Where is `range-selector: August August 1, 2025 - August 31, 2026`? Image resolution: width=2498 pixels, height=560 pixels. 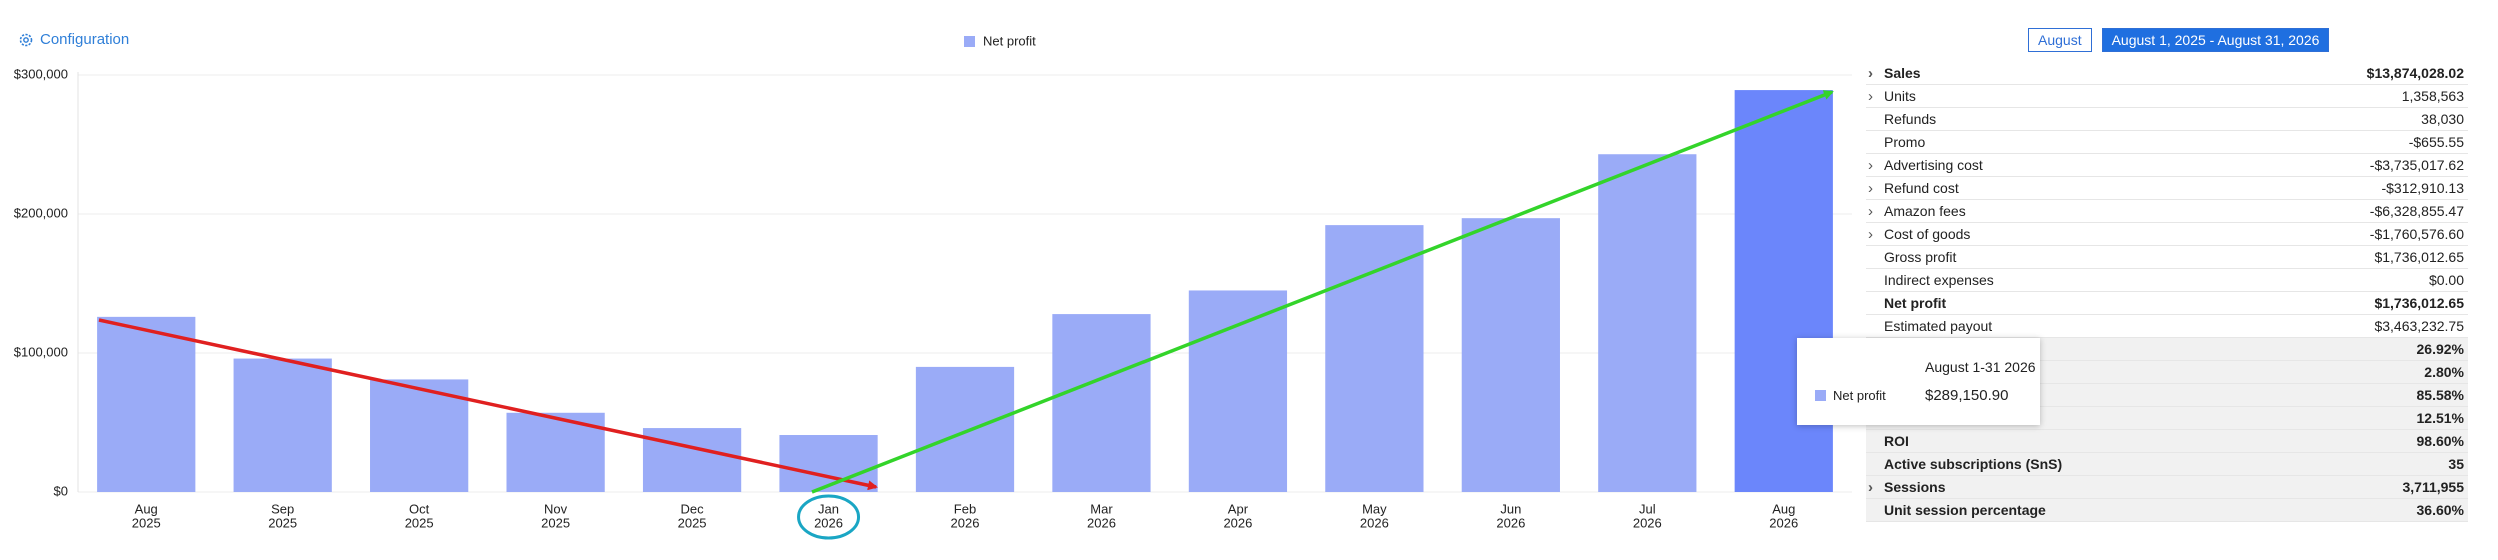 range-selector: August August 1, 2025 - August 31, 2026 is located at coordinates (2179, 40).